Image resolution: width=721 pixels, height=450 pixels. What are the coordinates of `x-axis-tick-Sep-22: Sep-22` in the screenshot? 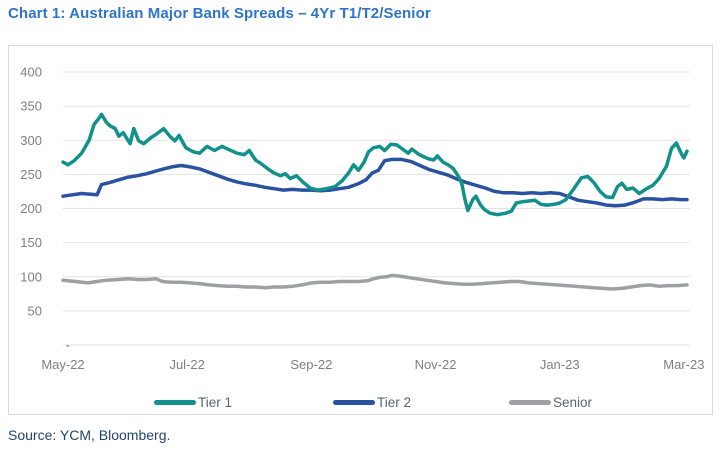 It's located at (311, 364).